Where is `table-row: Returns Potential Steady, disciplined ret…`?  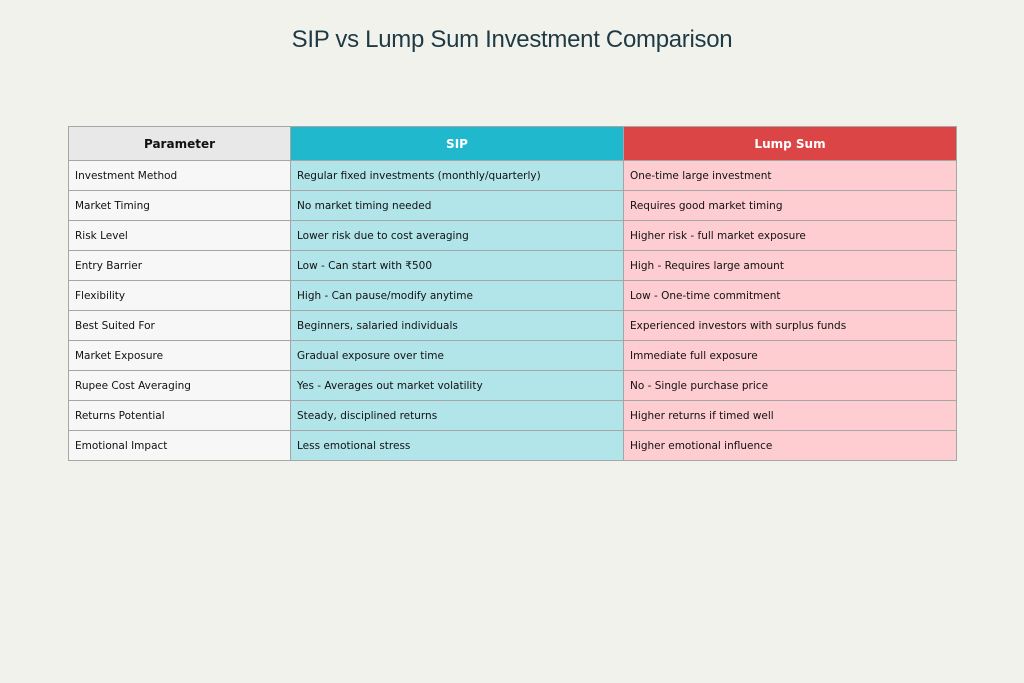 table-row: Returns Potential Steady, disciplined ret… is located at coordinates (512, 415).